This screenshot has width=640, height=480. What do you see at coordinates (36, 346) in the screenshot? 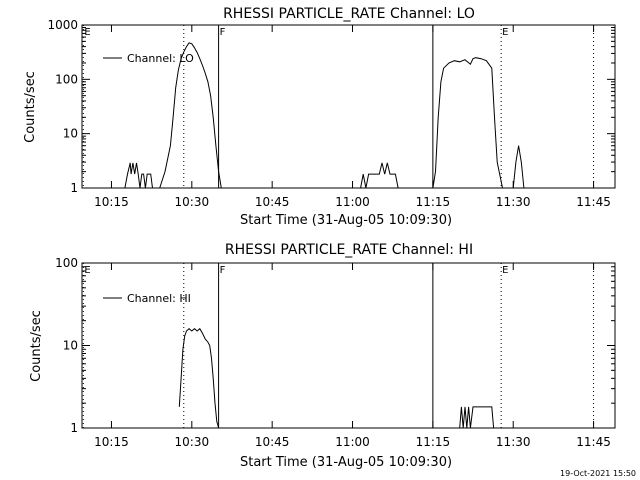
I see `y-axis-label-hi: Counts/sec` at bounding box center [36, 346].